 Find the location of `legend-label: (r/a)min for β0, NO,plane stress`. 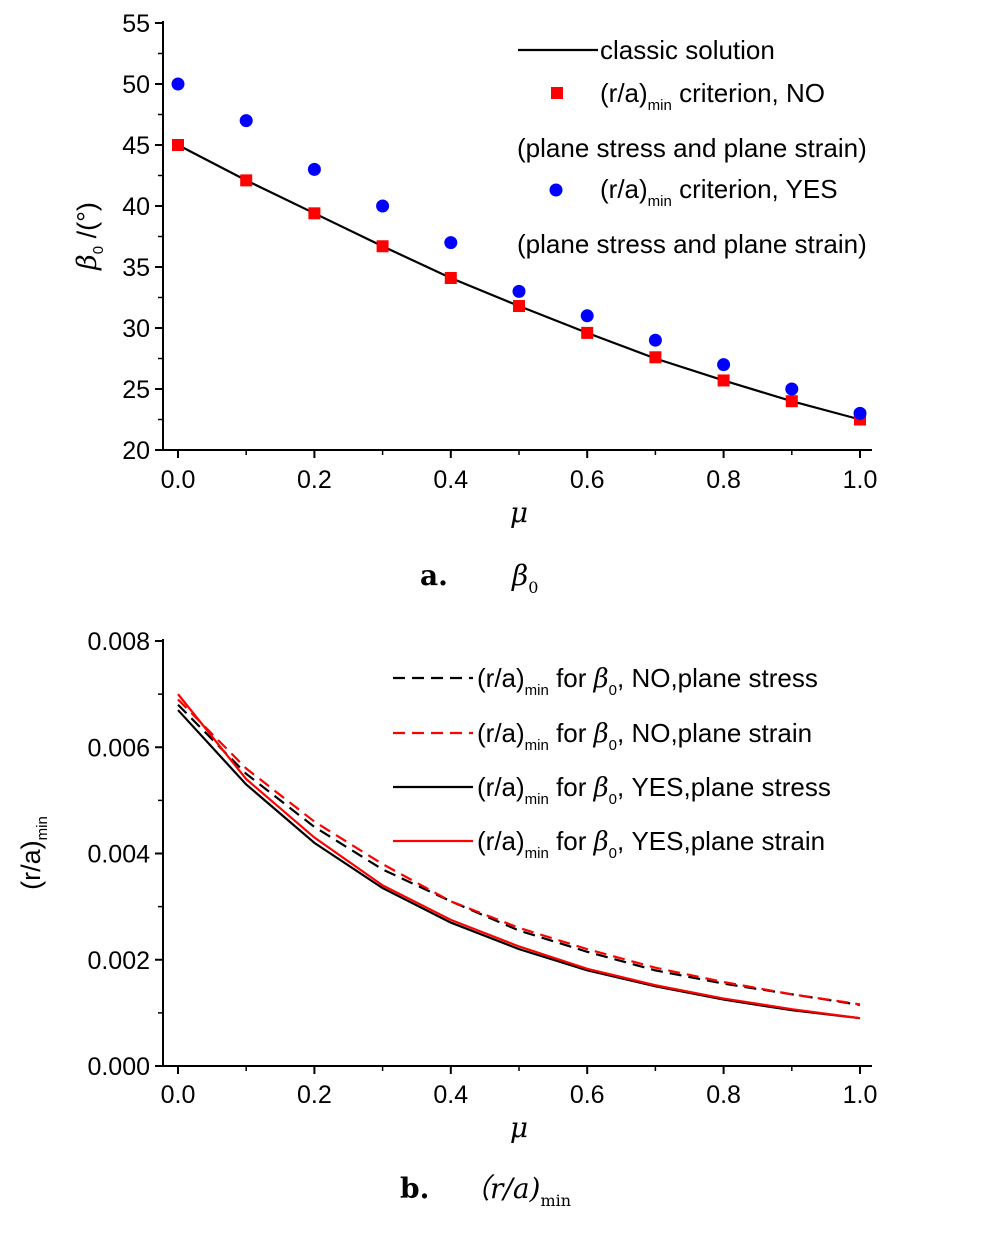

legend-label: (r/a)min for β0, NO,plane stress is located at coordinates (647, 681).